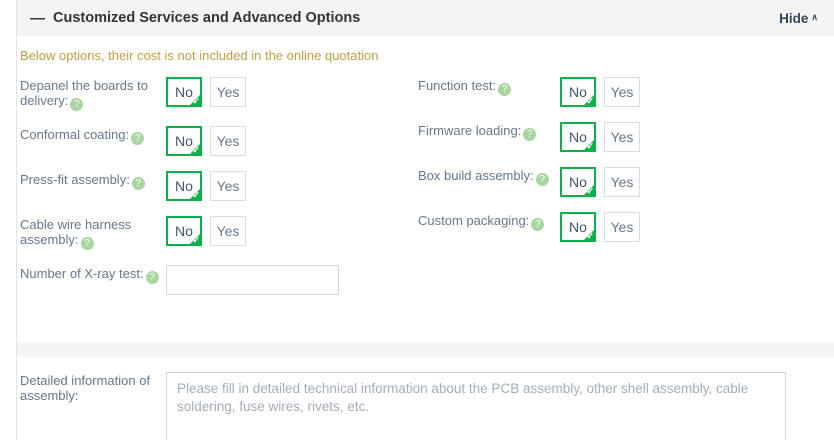 This screenshot has height=440, width=834. Describe the element at coordinates (476, 406) in the screenshot. I see `detail-assembly-textarea` at that location.